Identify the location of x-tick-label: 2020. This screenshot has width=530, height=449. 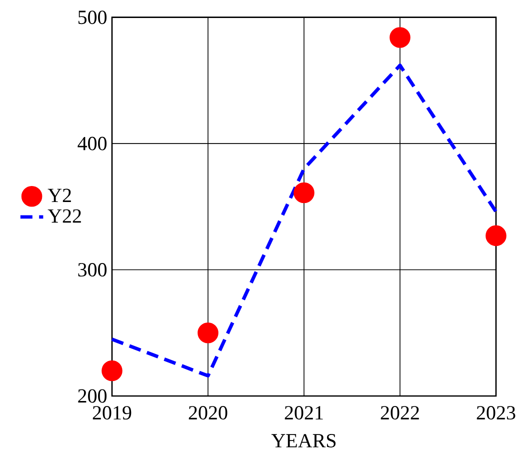
(208, 413).